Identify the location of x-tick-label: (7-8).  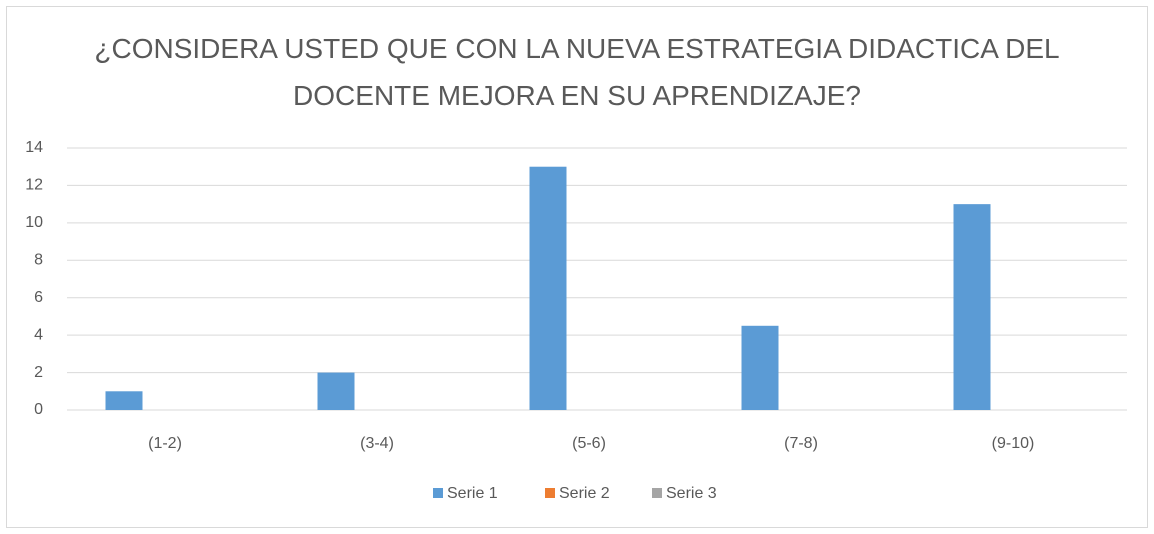
(801, 443).